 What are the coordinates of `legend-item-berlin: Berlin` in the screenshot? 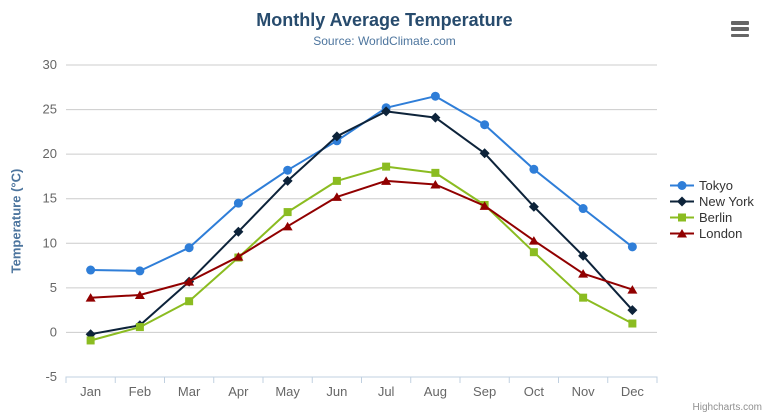 It's located at (712, 217).